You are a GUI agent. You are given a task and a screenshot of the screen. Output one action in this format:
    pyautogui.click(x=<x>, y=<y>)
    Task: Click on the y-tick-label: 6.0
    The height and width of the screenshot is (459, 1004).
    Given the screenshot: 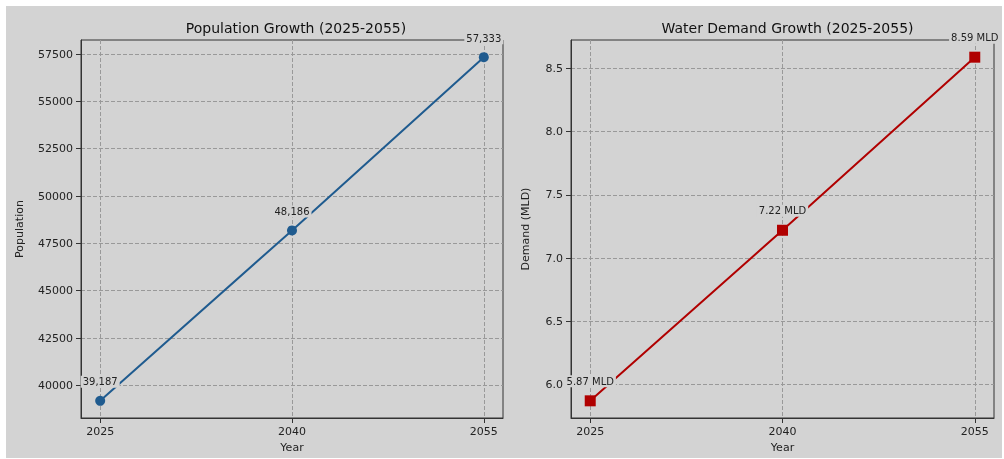 What is the action you would take?
    pyautogui.click(x=554, y=384)
    